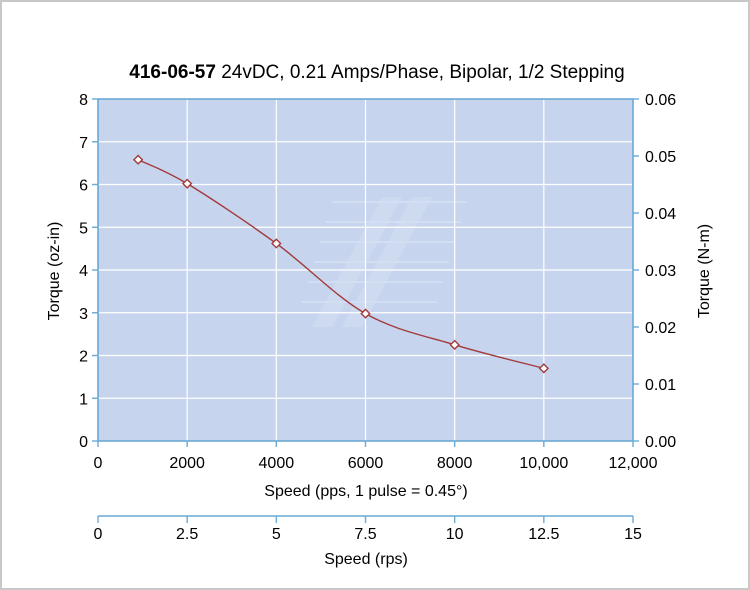  Describe the element at coordinates (98, 463) in the screenshot. I see `x-tick-label: 0` at that location.